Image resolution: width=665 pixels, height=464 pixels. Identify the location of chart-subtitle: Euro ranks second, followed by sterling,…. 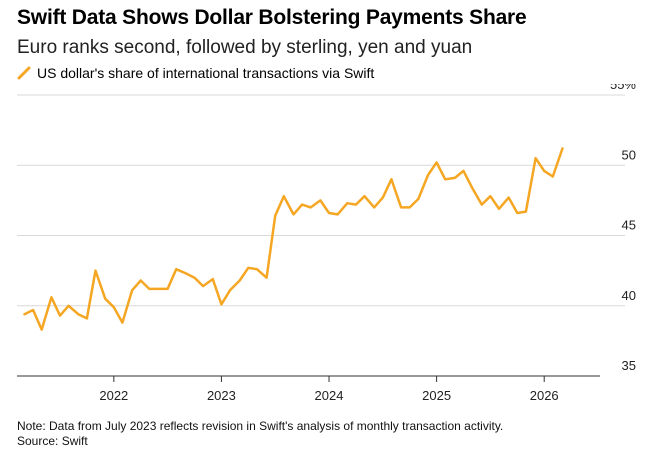
(245, 47).